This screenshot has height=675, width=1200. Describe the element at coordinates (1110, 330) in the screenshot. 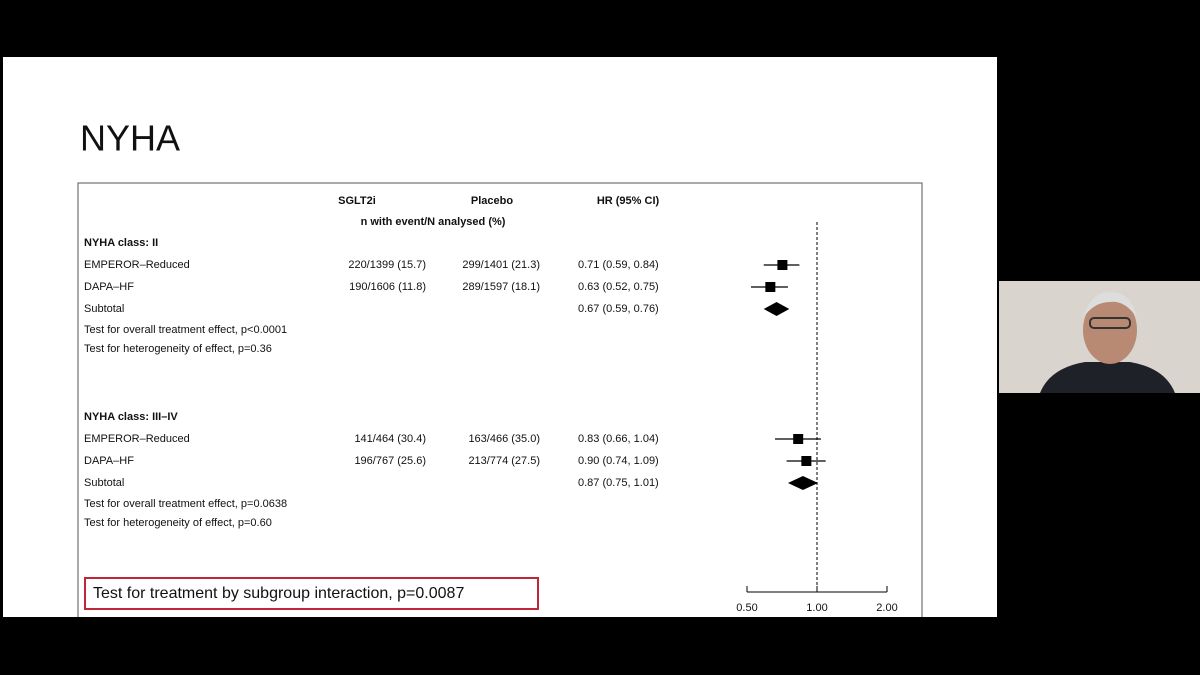

I see `webcam-person-head` at that location.